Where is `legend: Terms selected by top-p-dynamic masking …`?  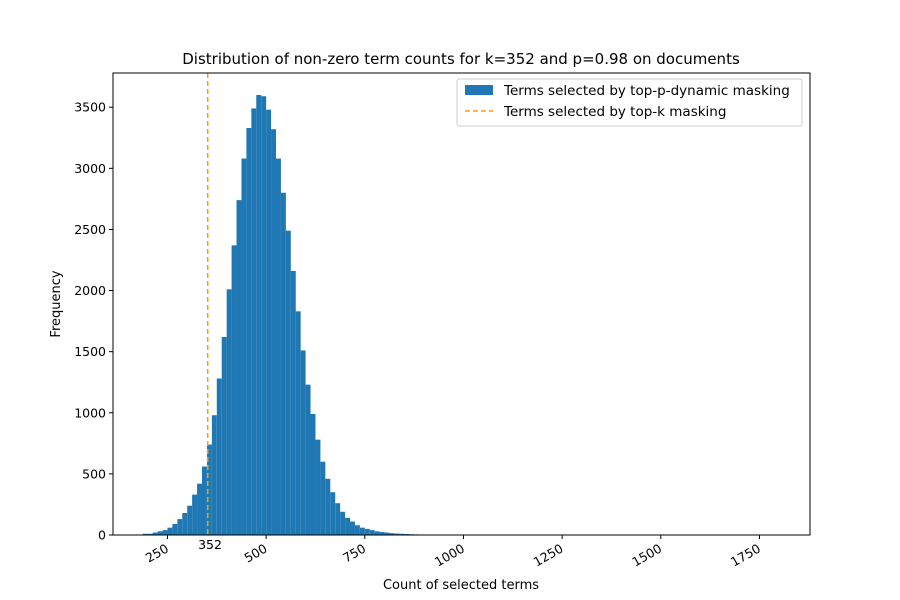
legend: Terms selected by top-p-dynamic masking … is located at coordinates (629, 102).